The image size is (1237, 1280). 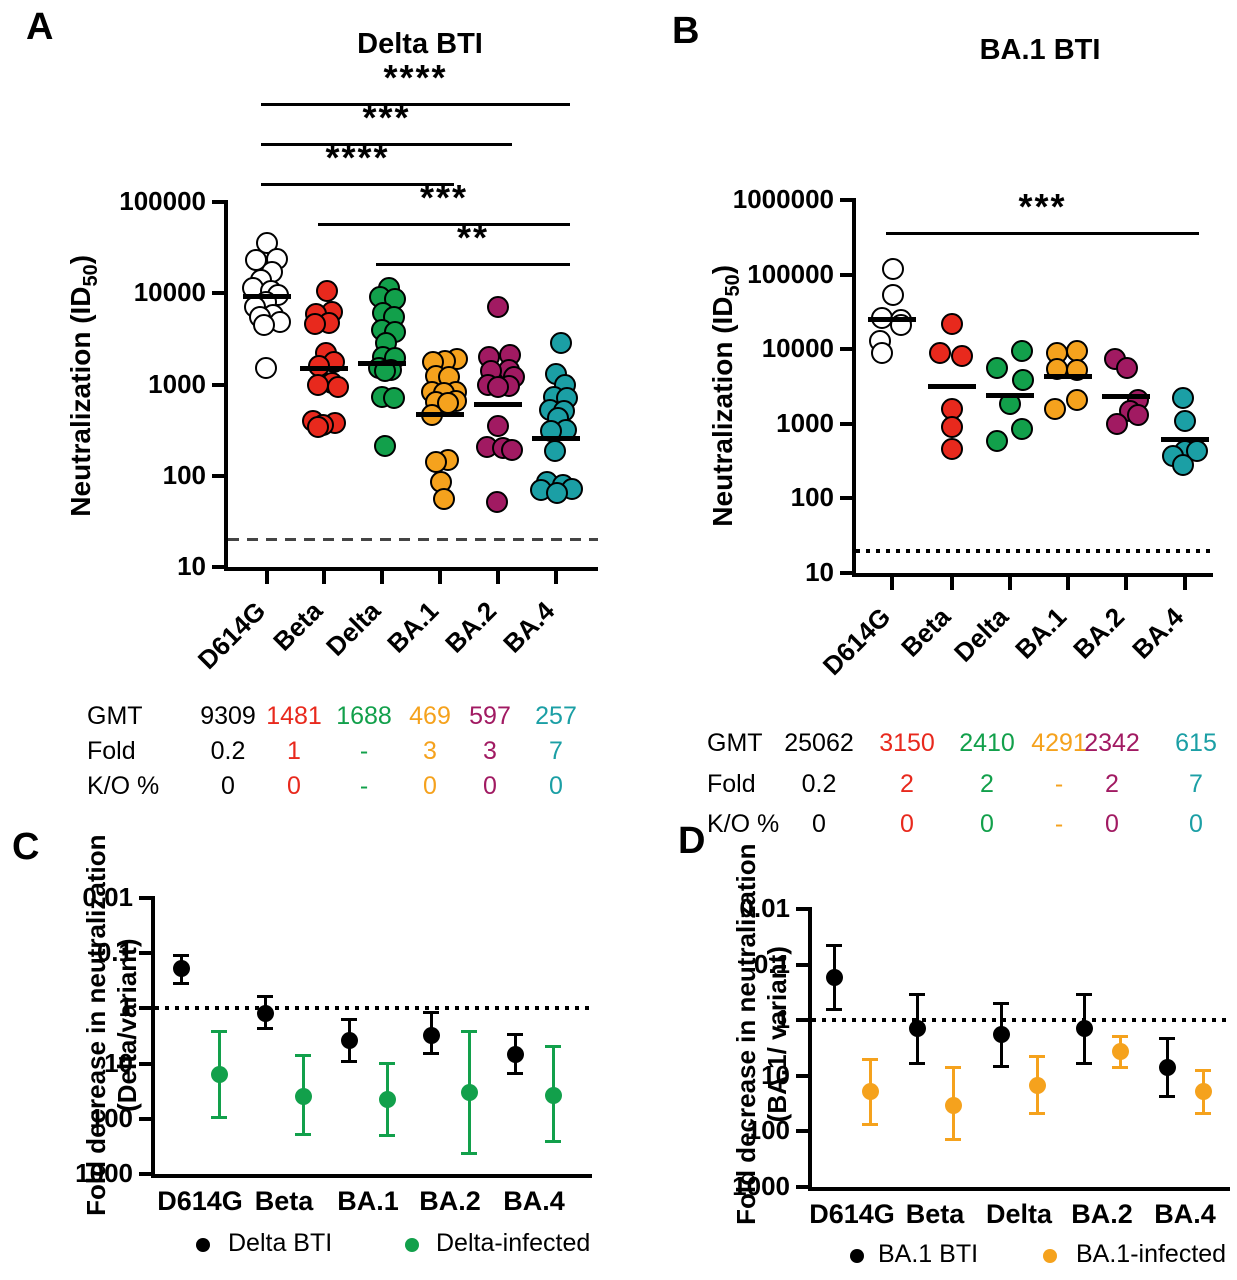 What do you see at coordinates (987, 784) in the screenshot?
I see `table-value: 2` at bounding box center [987, 784].